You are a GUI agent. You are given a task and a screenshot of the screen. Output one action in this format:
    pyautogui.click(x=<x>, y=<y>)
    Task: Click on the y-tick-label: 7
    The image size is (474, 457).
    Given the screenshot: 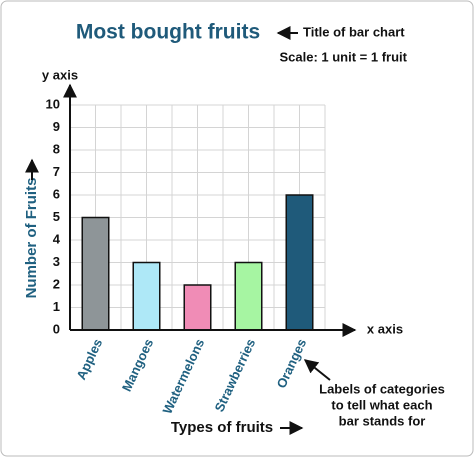 What is the action you would take?
    pyautogui.click(x=56, y=171)
    